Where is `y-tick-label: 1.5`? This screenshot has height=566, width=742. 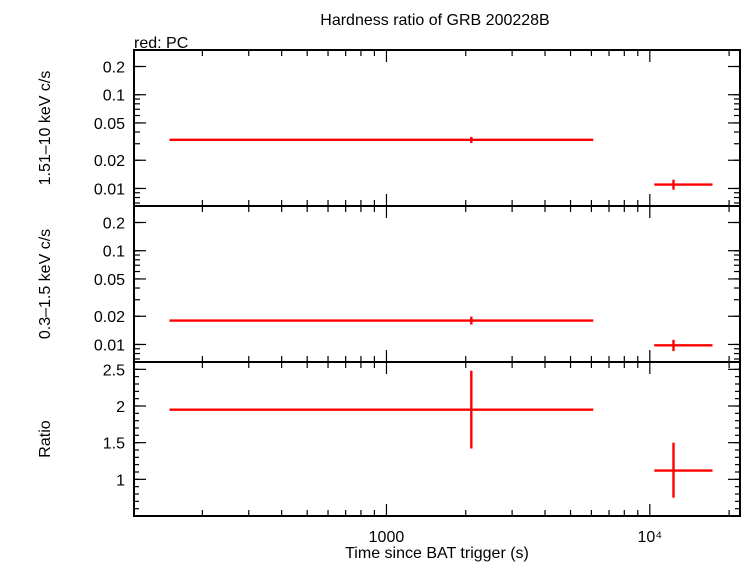 y-tick-label: 1.5 is located at coordinates (114, 444).